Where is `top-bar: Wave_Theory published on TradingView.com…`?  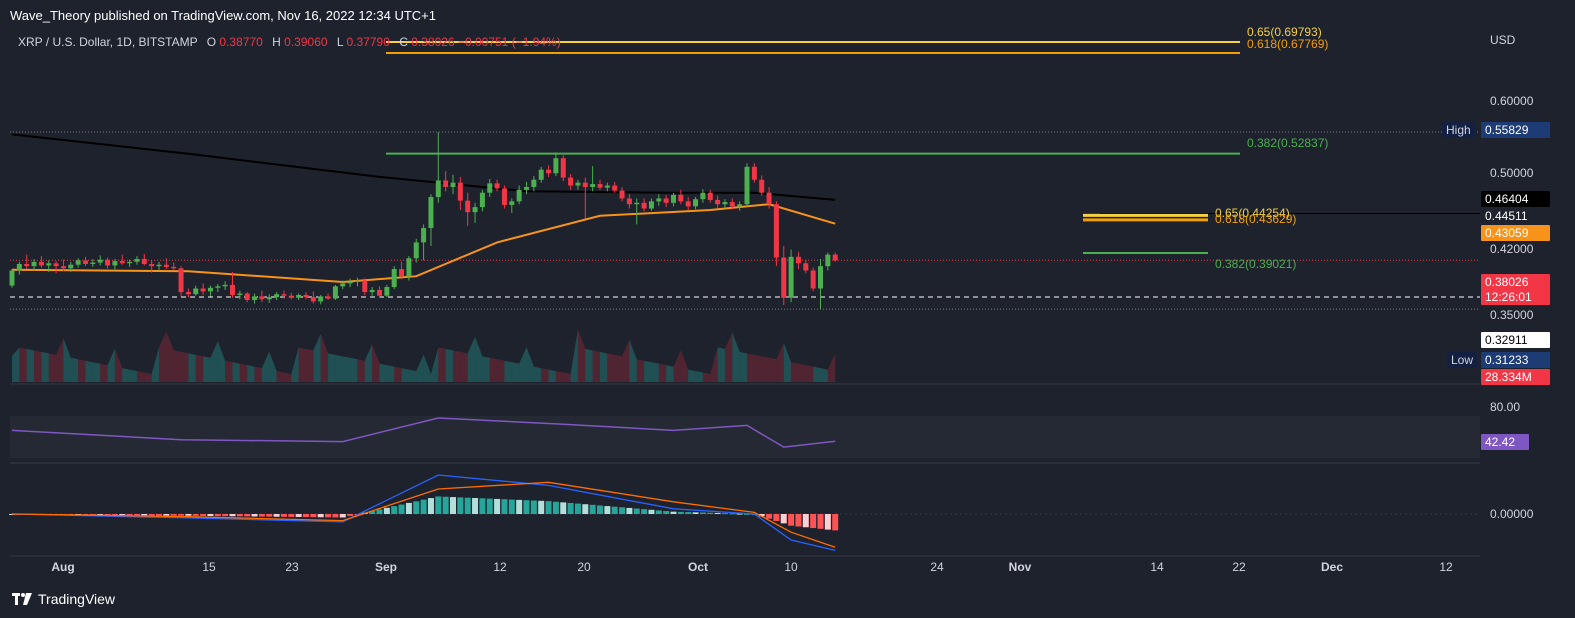 top-bar: Wave_Theory published on TradingView.com… is located at coordinates (787, 14).